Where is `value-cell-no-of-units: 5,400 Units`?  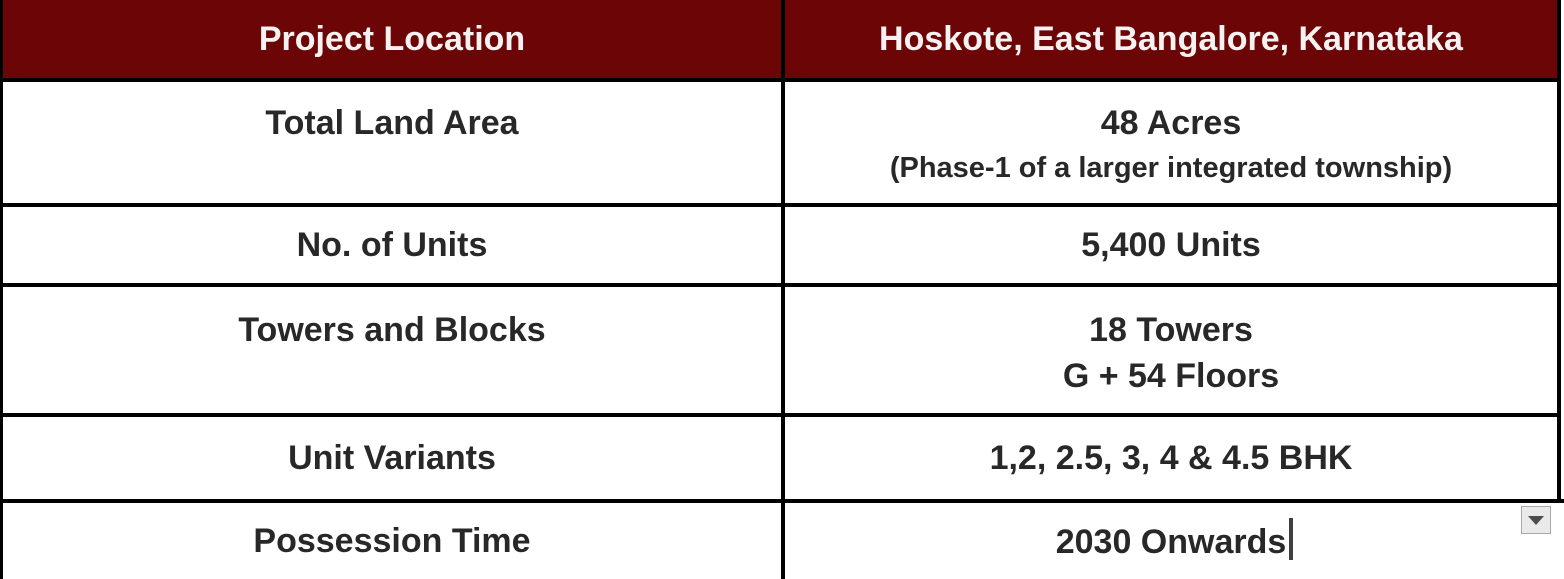 value-cell-no-of-units: 5,400 Units is located at coordinates (1171, 245).